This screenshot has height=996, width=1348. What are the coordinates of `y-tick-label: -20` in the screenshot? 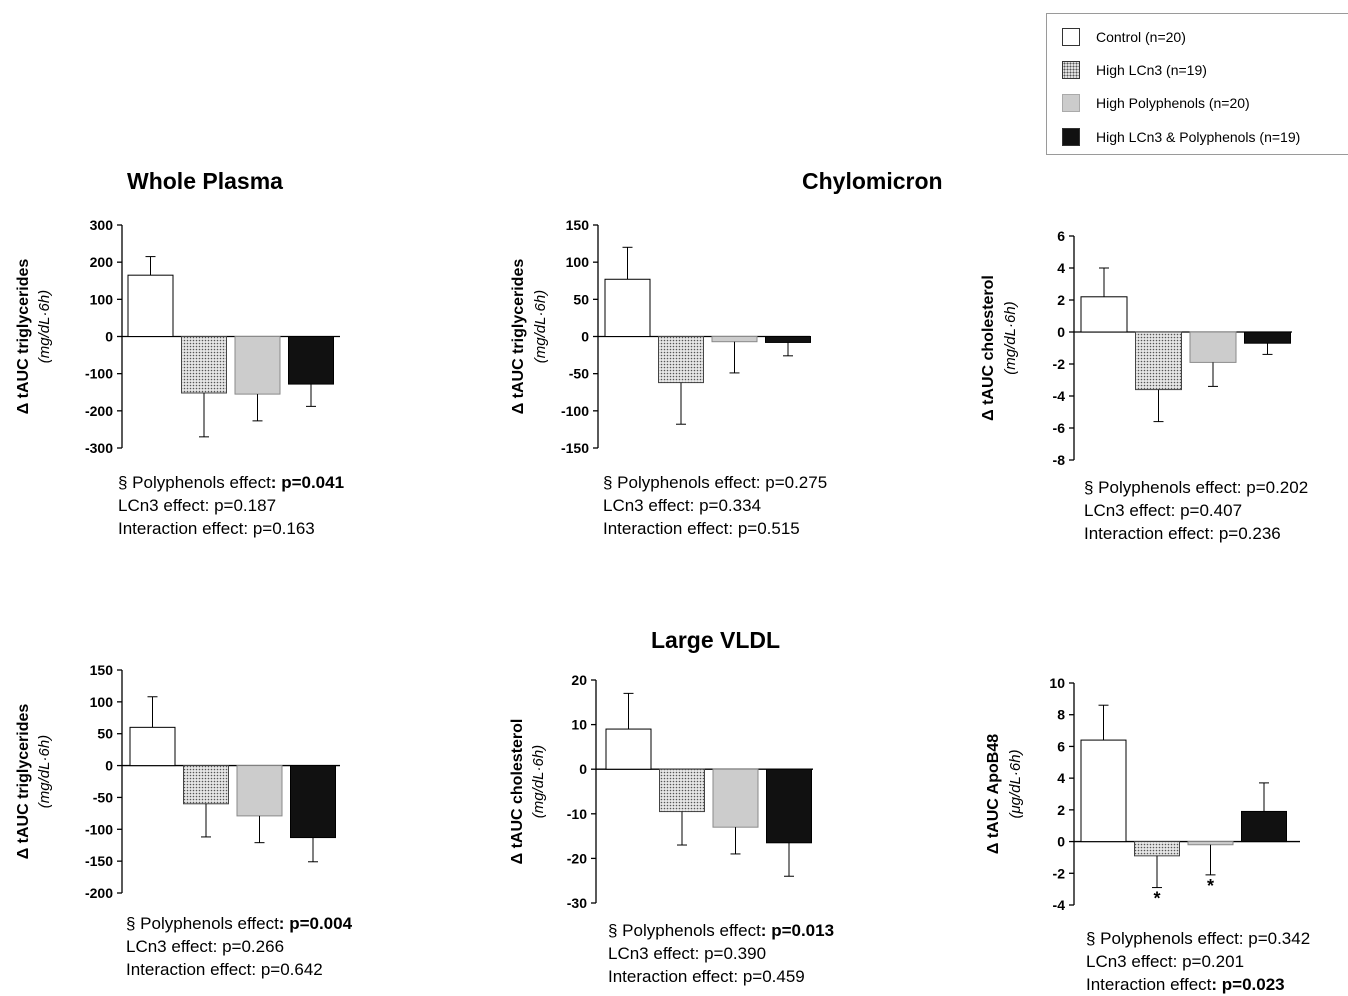 It's located at (577, 858).